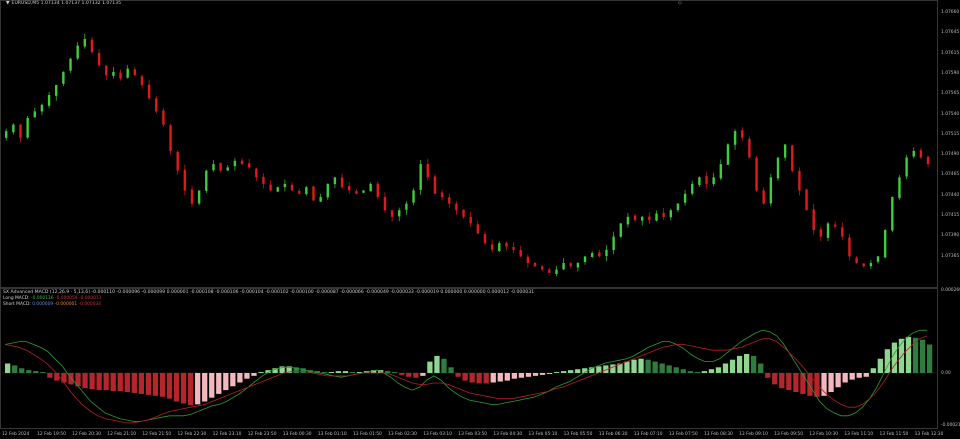 The height and width of the screenshot is (439, 960). Describe the element at coordinates (66, 298) in the screenshot. I see `long-macd-value-2: -0.000059` at that location.